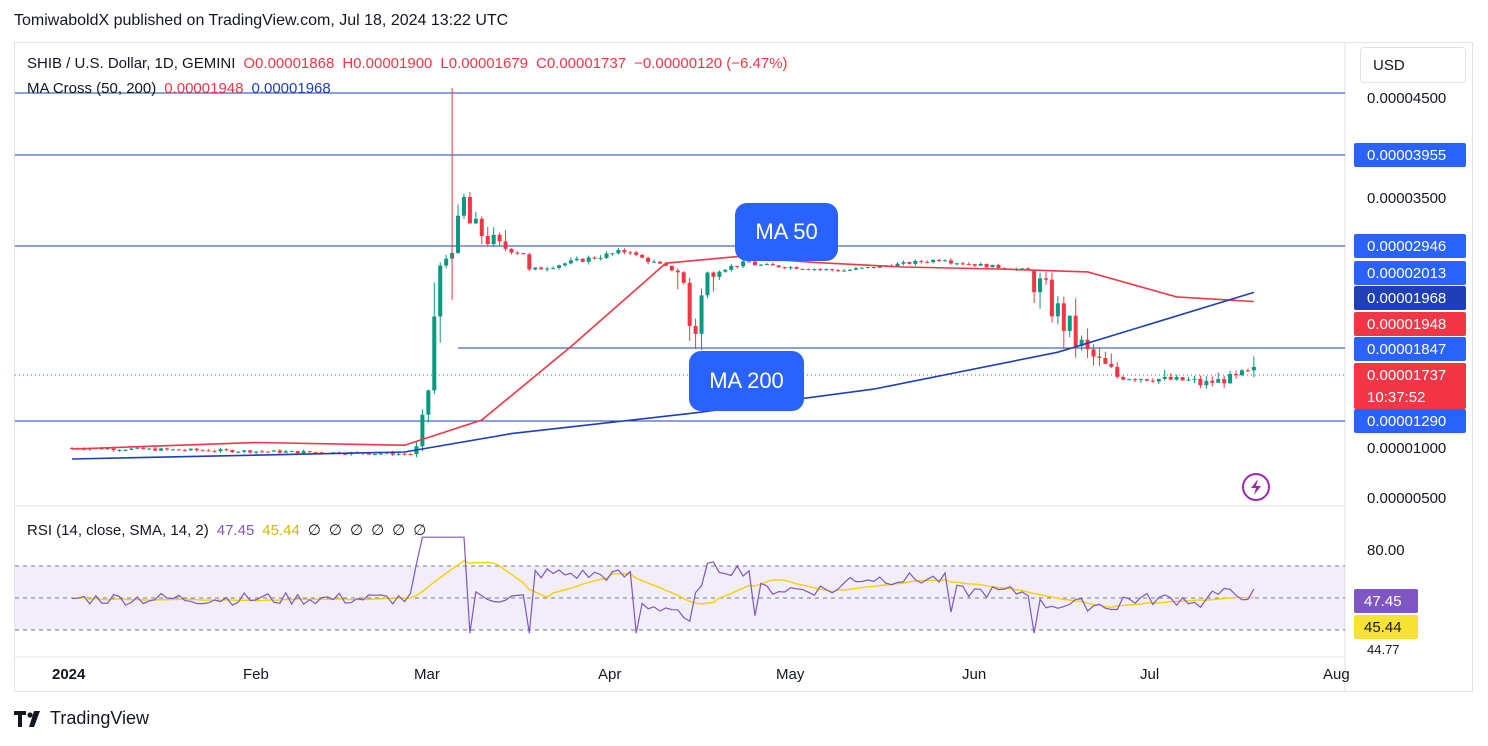 This screenshot has width=1488, height=746. Describe the element at coordinates (746, 381) in the screenshot. I see `ma200-annotation: MA 200` at that location.